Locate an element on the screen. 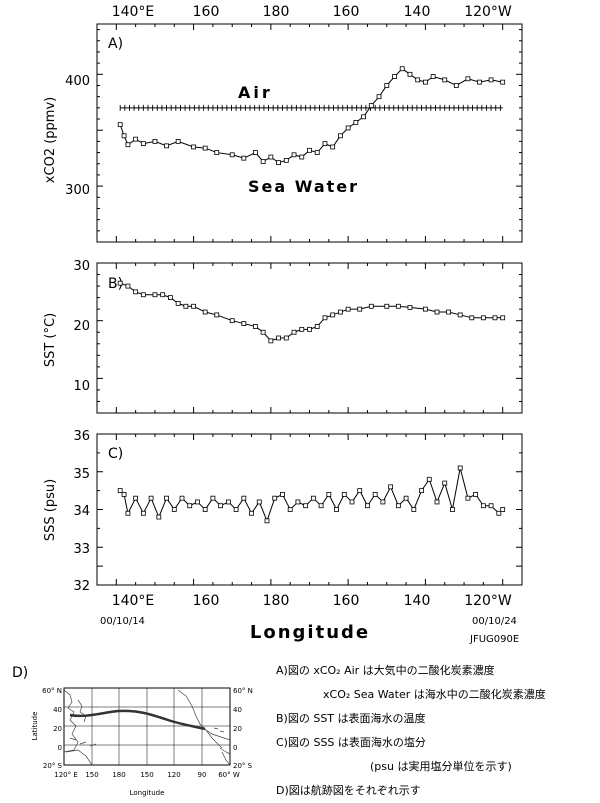  air-label: Air is located at coordinates (255, 92).